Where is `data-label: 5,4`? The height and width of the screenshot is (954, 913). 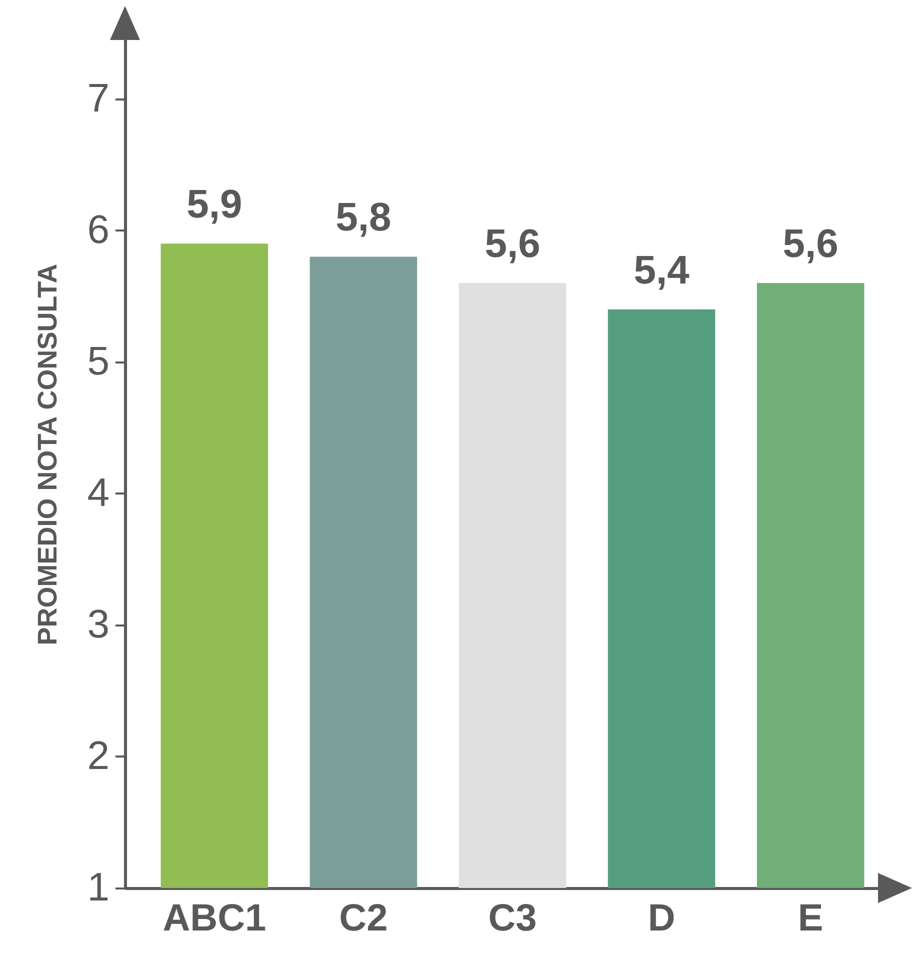 data-label: 5,4 is located at coordinates (662, 270).